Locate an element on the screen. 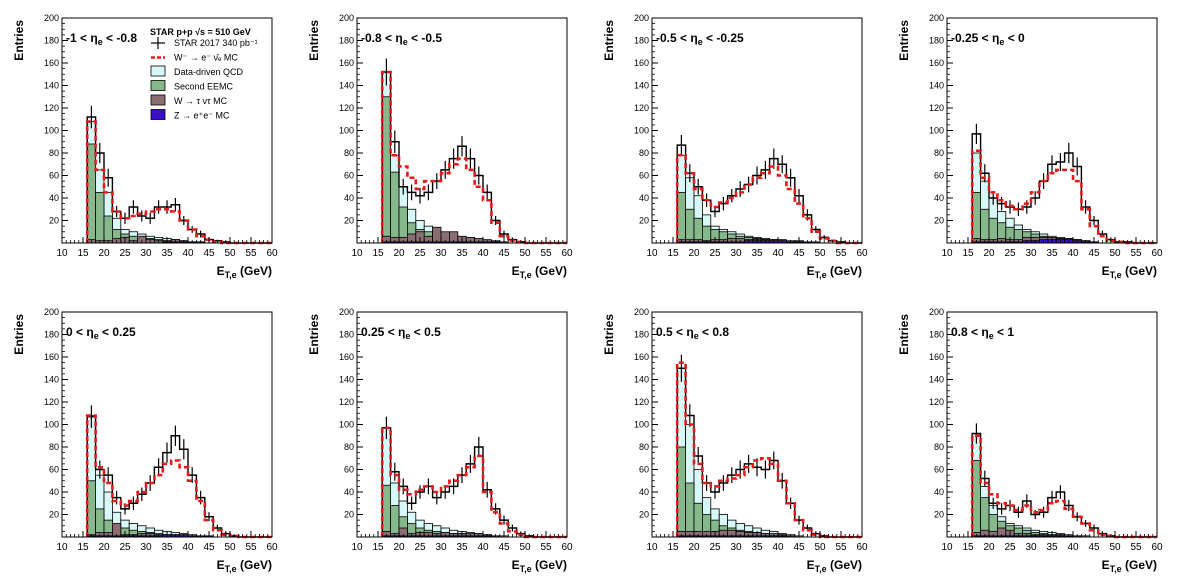  eta-range-label: -0.5 < ηe < -0.25 is located at coordinates (700, 39).